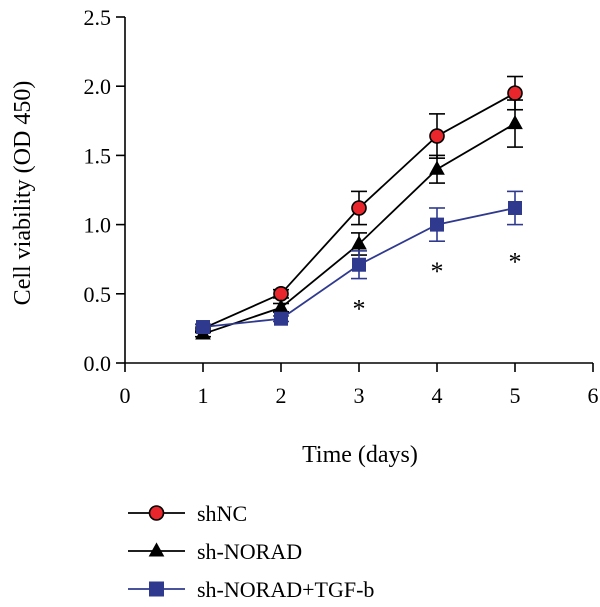 The height and width of the screenshot is (607, 600). I want to click on legend-item: sh-NORAD, so click(215, 551).